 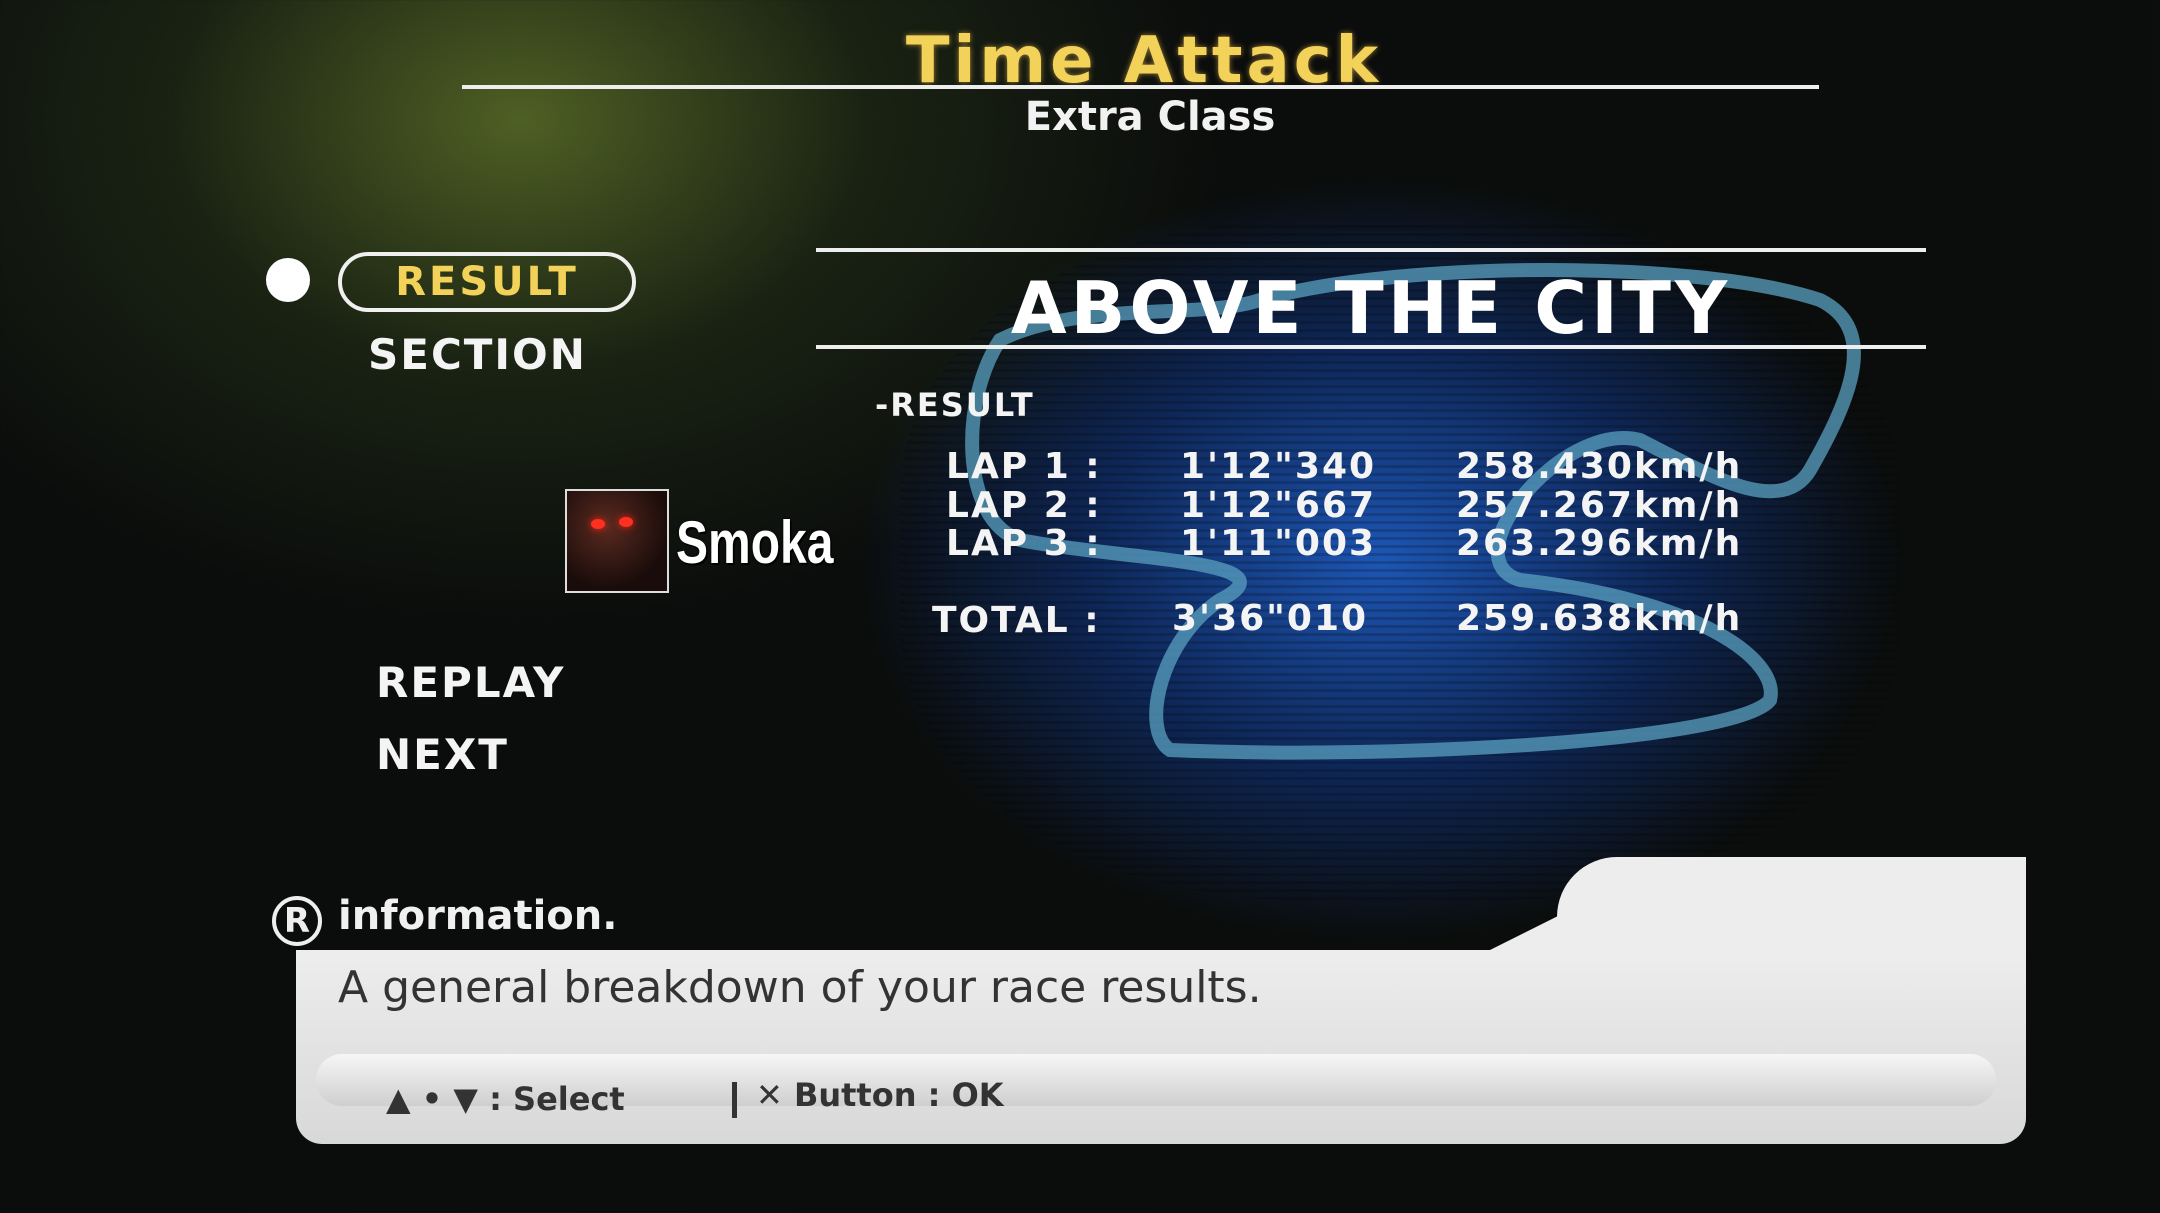 I want to click on lap-label: LAP 3 :, so click(x=1024, y=543).